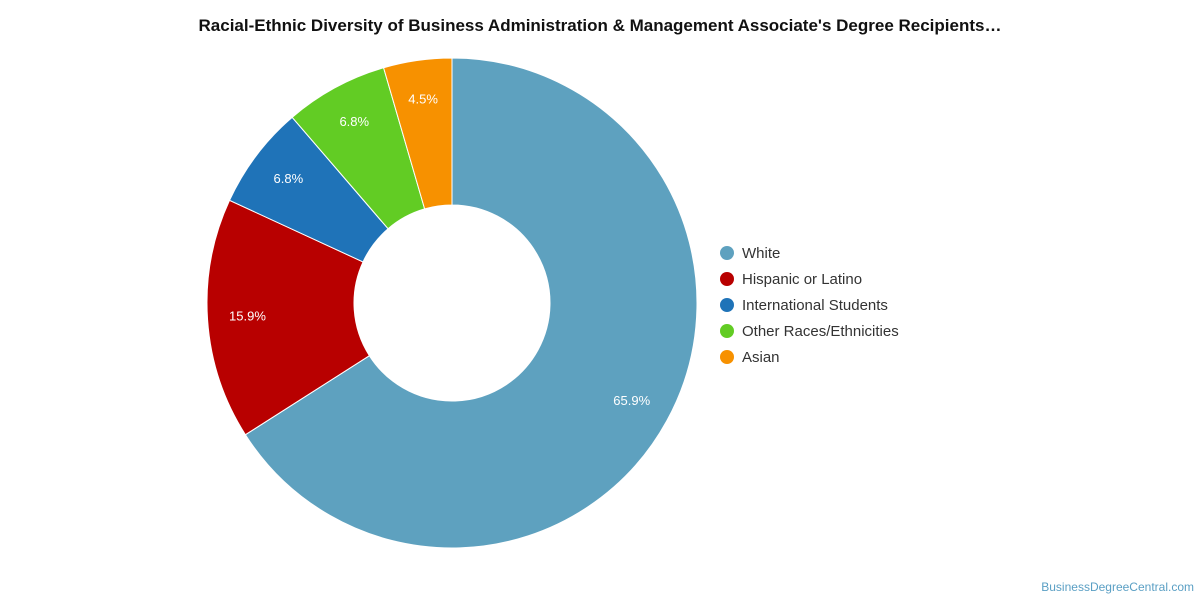 The width and height of the screenshot is (1200, 600). I want to click on legend-item-other-races-ethnicities: Other Races/Ethnicities, so click(809, 331).